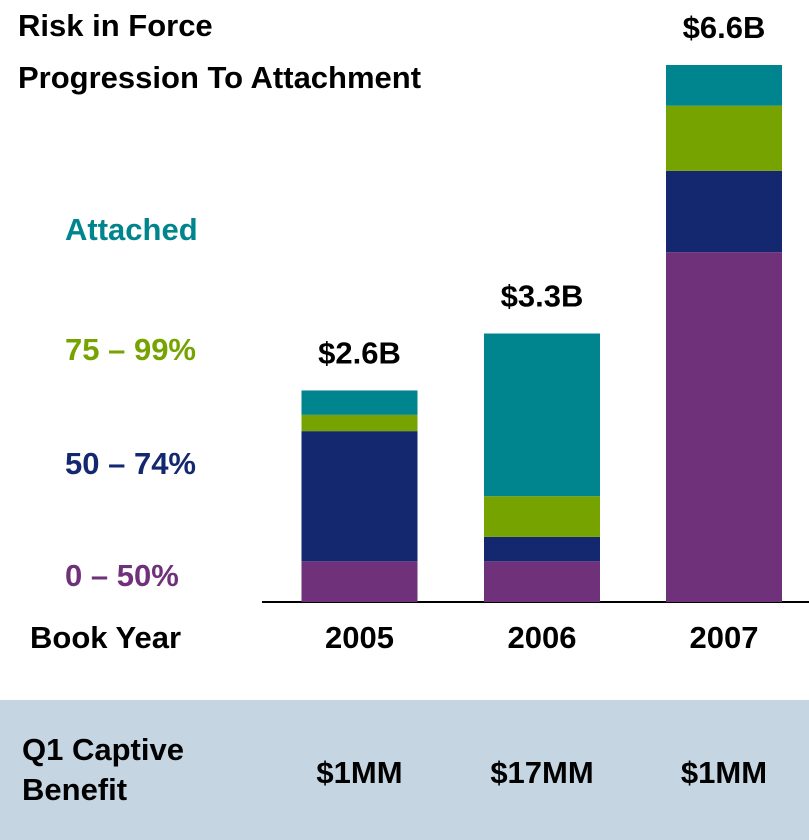  Describe the element at coordinates (541, 772) in the screenshot. I see `benefit-value: $17MM` at that location.